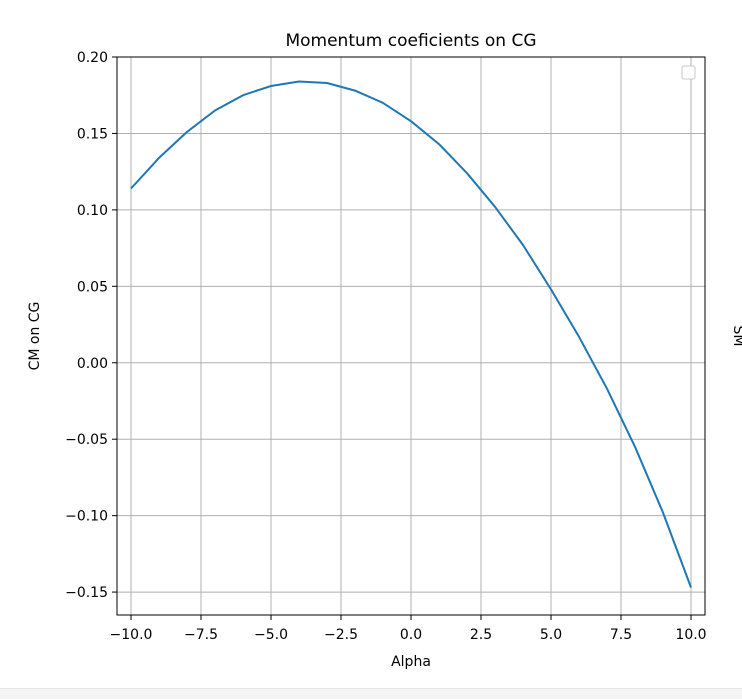 Image resolution: width=742 pixels, height=699 pixels. I want to click on y-tick-label: 0.15, so click(92, 134).